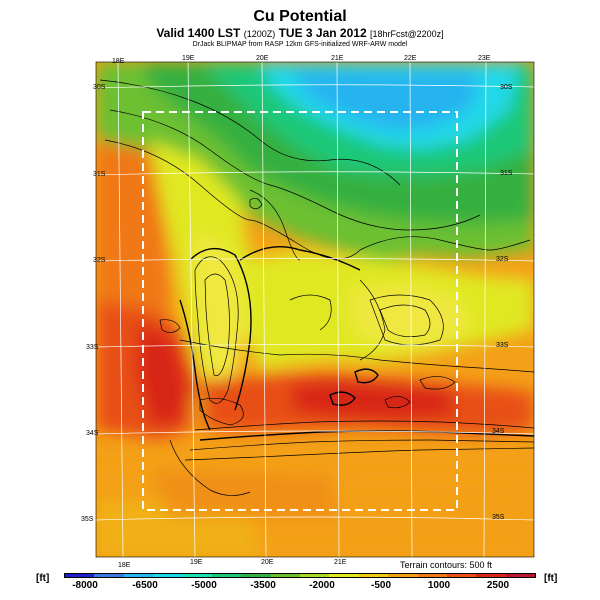  I want to click on terrain-contour-note: Terrain contours: 500 ft, so click(446, 565).